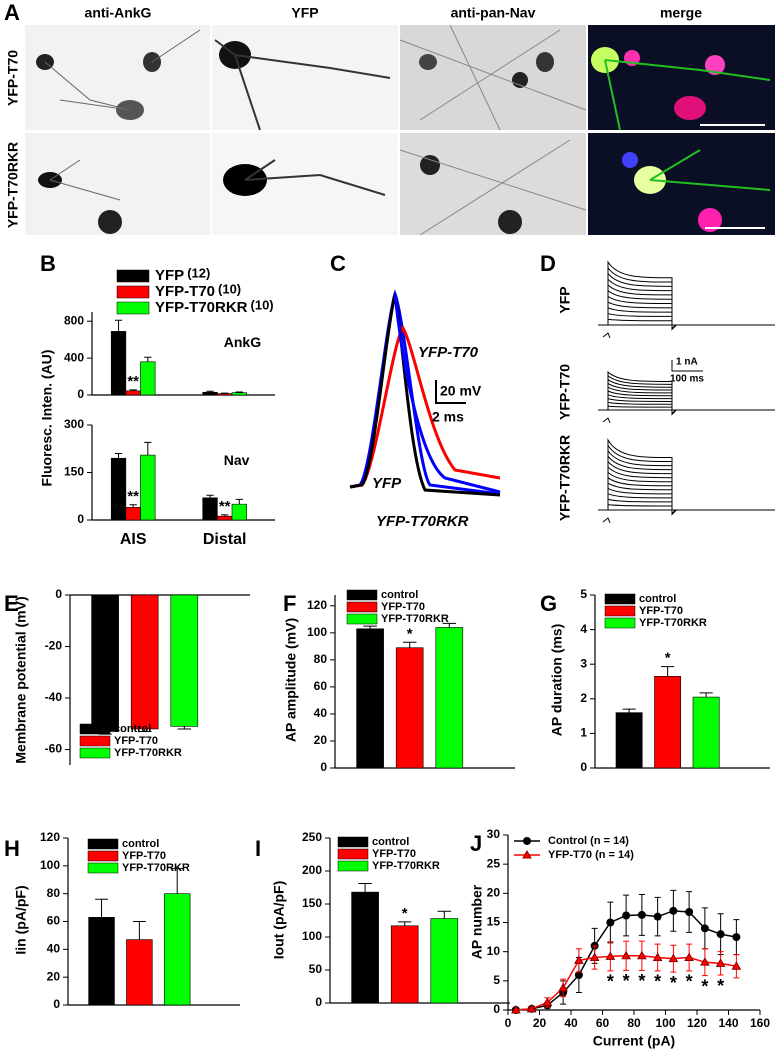 The image size is (775, 1050). What do you see at coordinates (760, 1023) in the screenshot?
I see `x-tick-label: 160` at bounding box center [760, 1023].